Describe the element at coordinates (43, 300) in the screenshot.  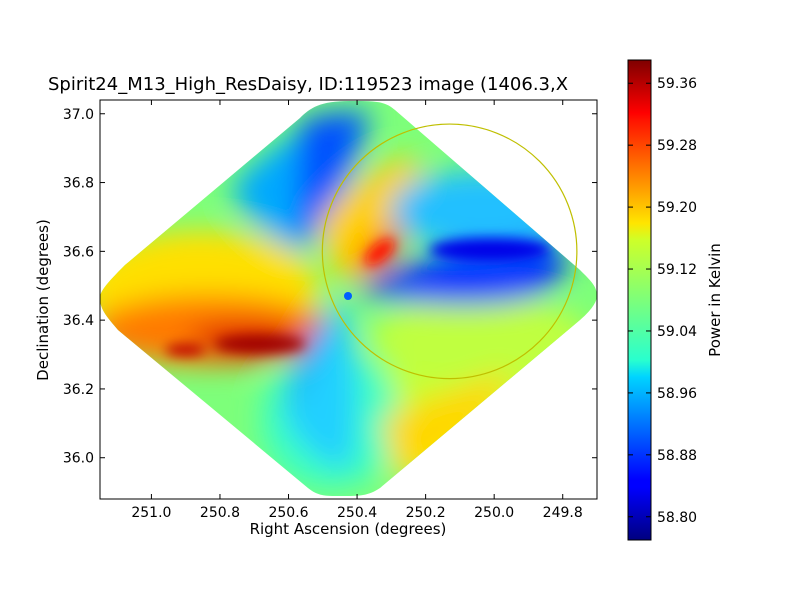
I see `y-axis-label: Declination (degrees)` at that location.